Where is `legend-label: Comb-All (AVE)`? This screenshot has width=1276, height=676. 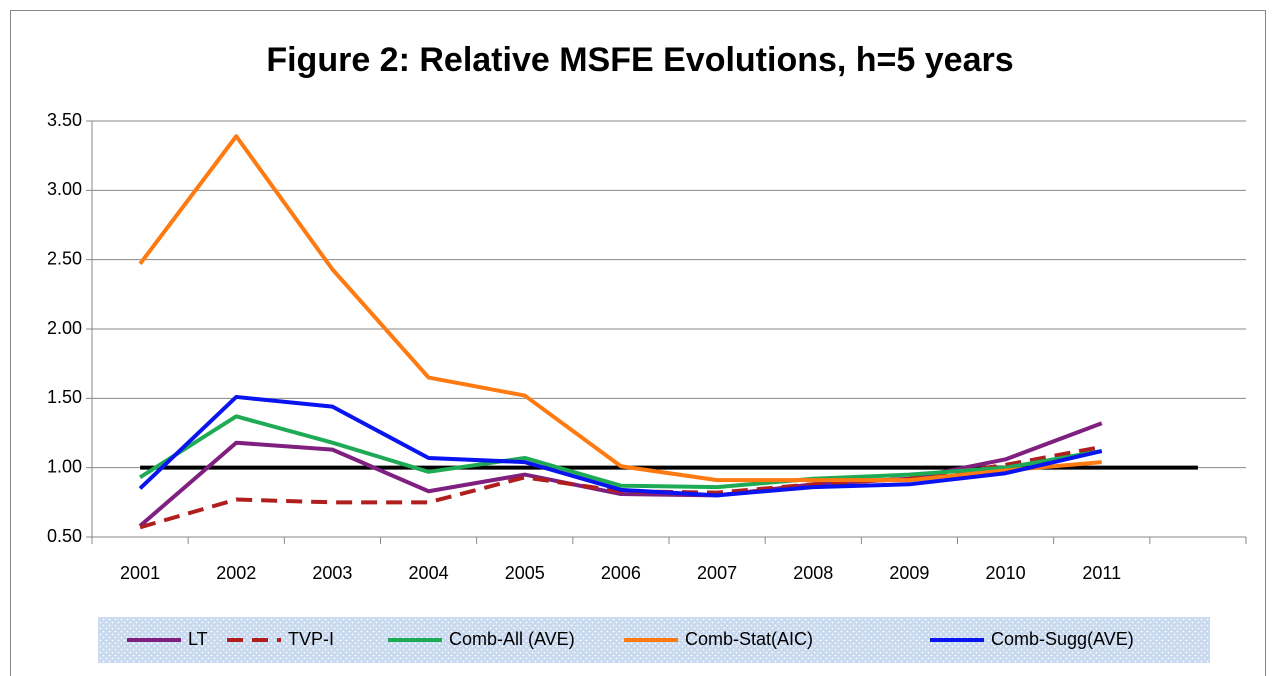 legend-label: Comb-All (AVE) is located at coordinates (512, 639).